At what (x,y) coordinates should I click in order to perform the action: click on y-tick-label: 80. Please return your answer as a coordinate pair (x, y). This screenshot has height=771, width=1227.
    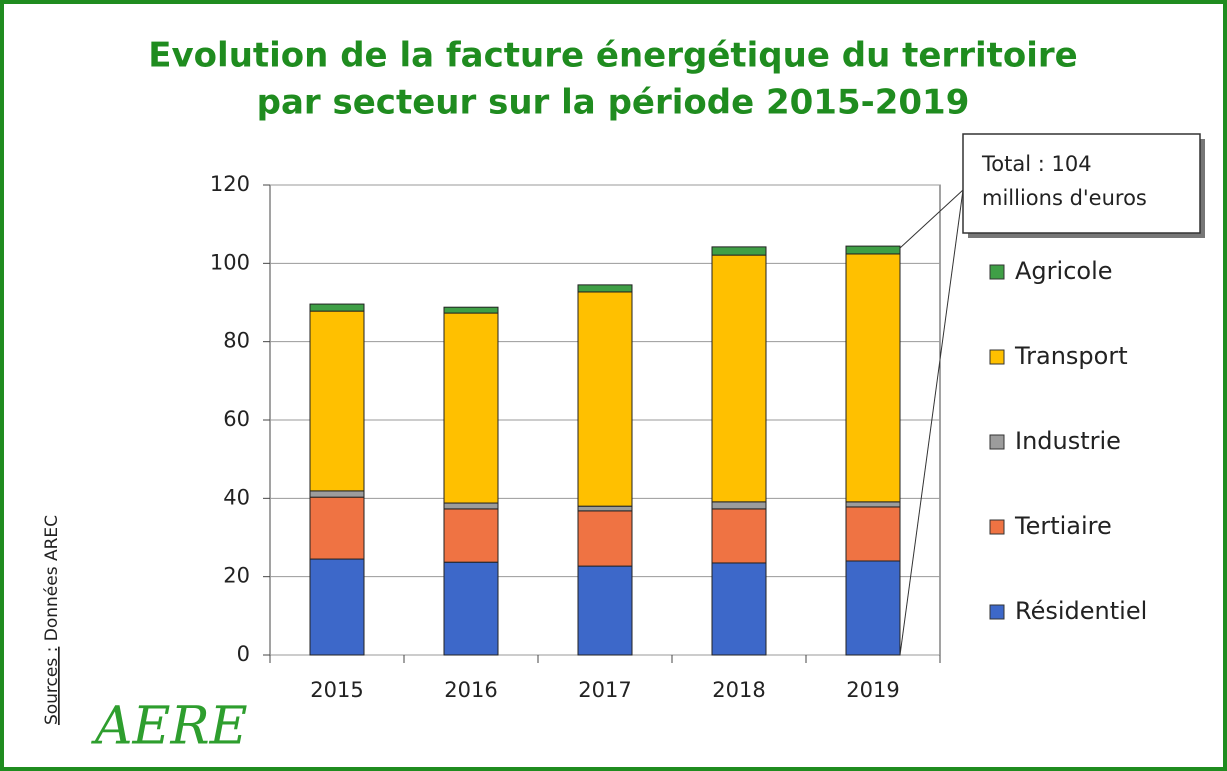
    Looking at the image, I should click on (236, 341).